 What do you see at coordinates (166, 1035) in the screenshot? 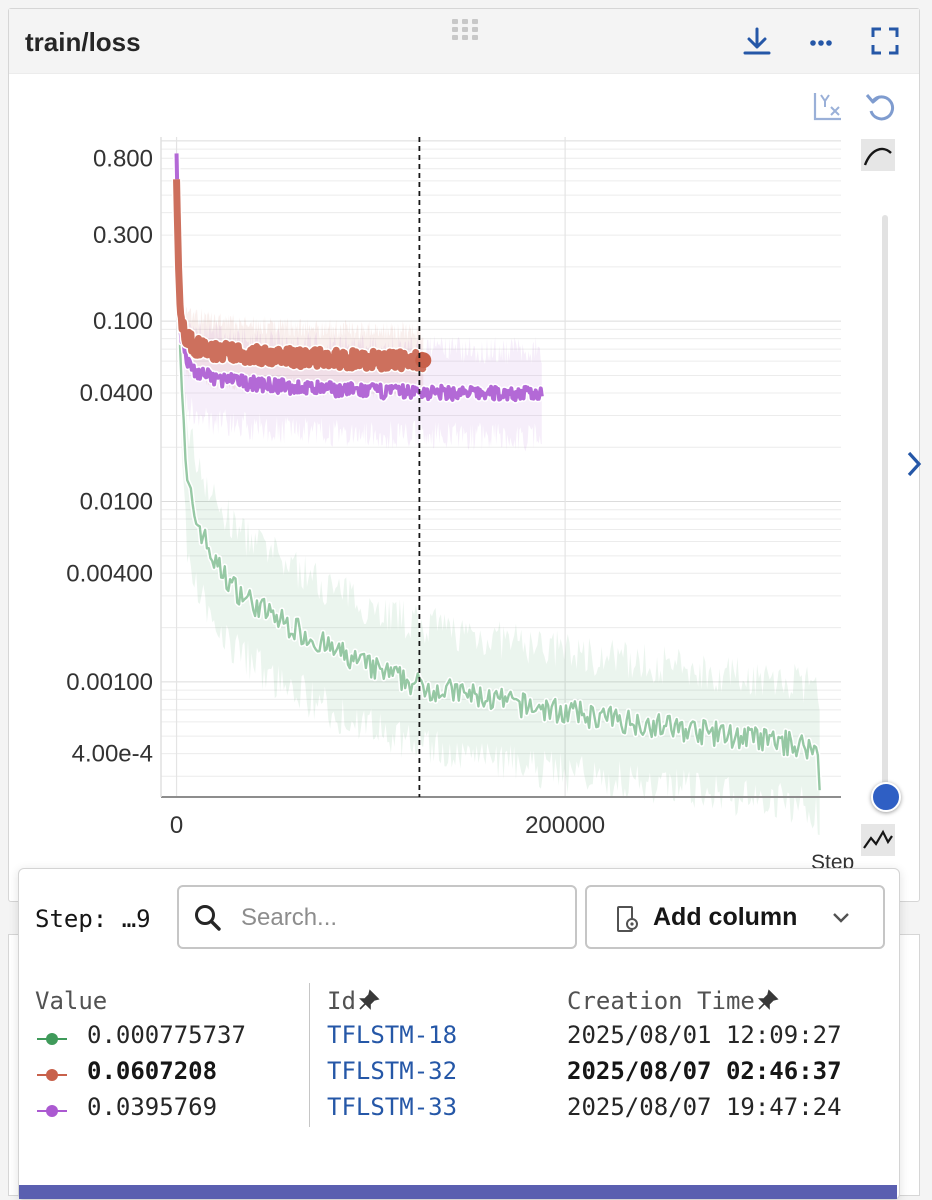
I see `row-value: 0.000775737` at bounding box center [166, 1035].